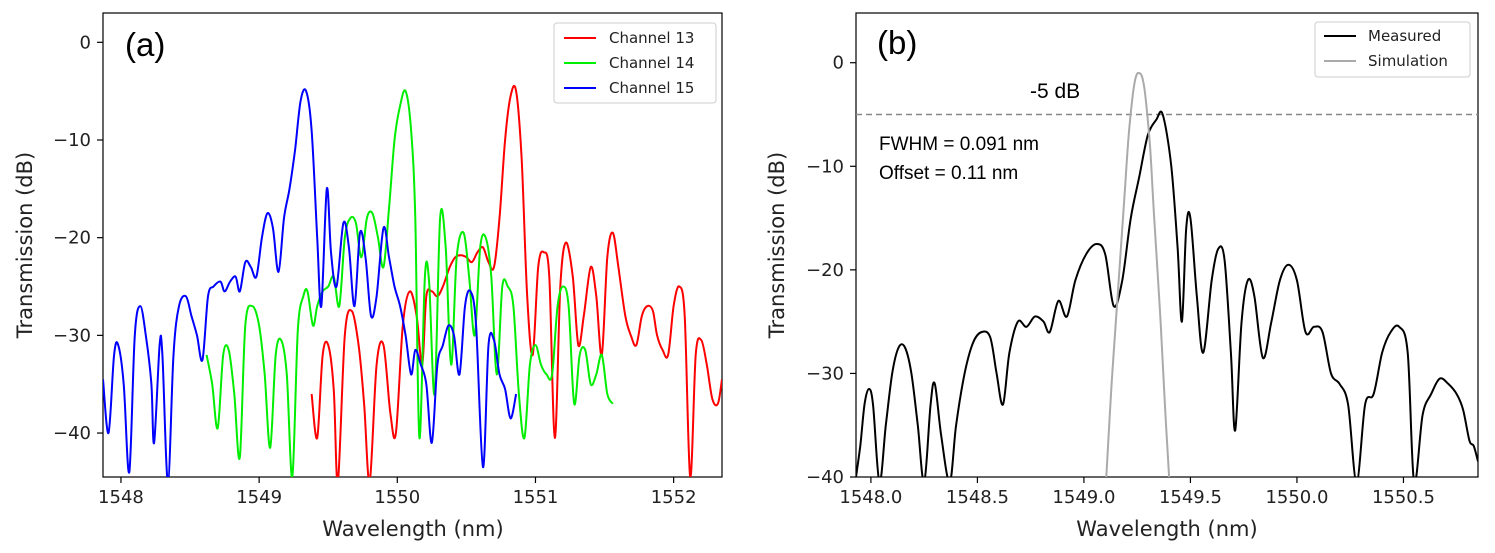 This screenshot has width=1495, height=553. Describe the element at coordinates (651, 63) in the screenshot. I see `legend-label-channel-14: Channel 14` at that location.